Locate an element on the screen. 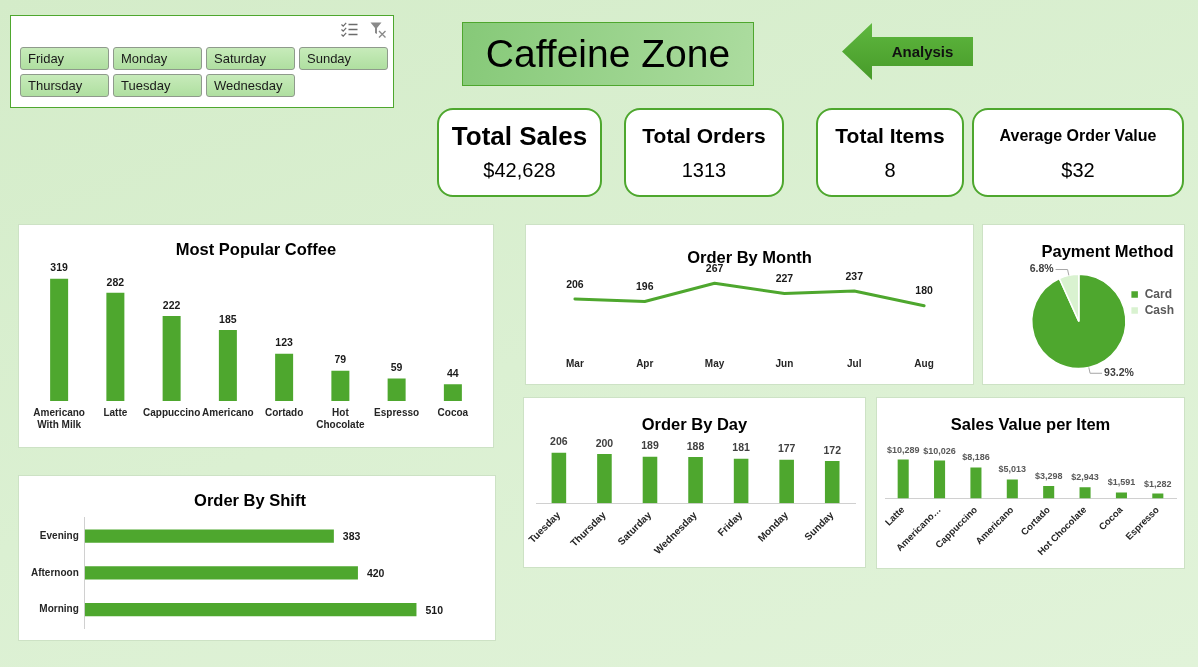 This screenshot has width=1198, height=667. data-label: 222 is located at coordinates (171, 304).